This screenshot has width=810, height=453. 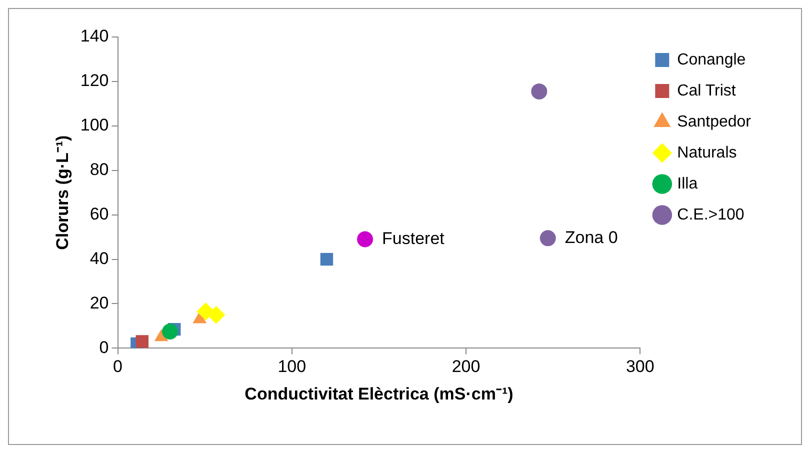 What do you see at coordinates (117, 366) in the screenshot?
I see `x-tick-label: 0` at bounding box center [117, 366].